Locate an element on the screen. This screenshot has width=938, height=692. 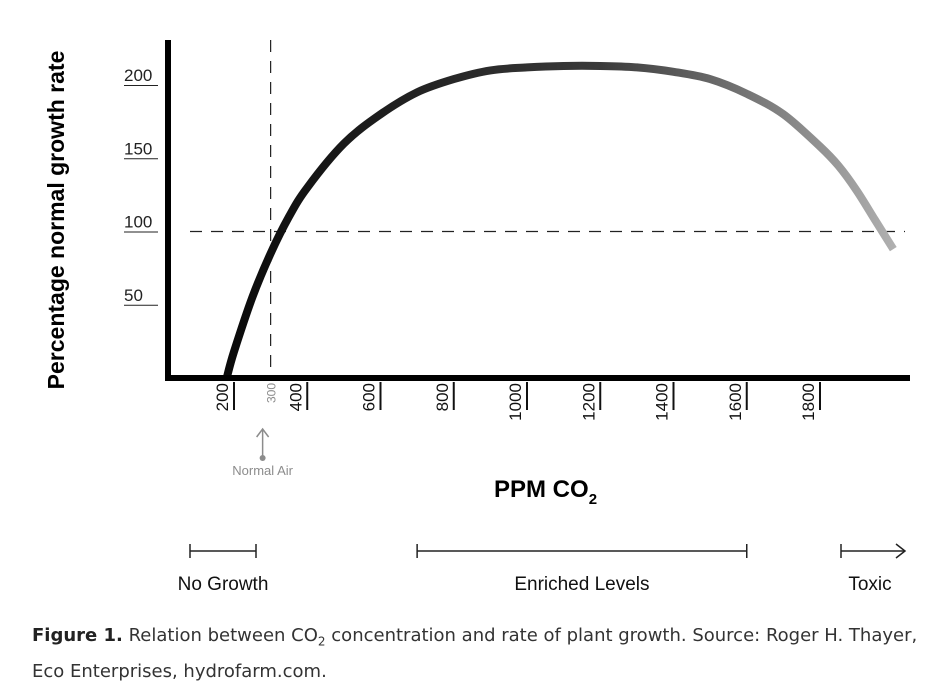
y-tick-label-200: 200 is located at coordinates (138, 75).